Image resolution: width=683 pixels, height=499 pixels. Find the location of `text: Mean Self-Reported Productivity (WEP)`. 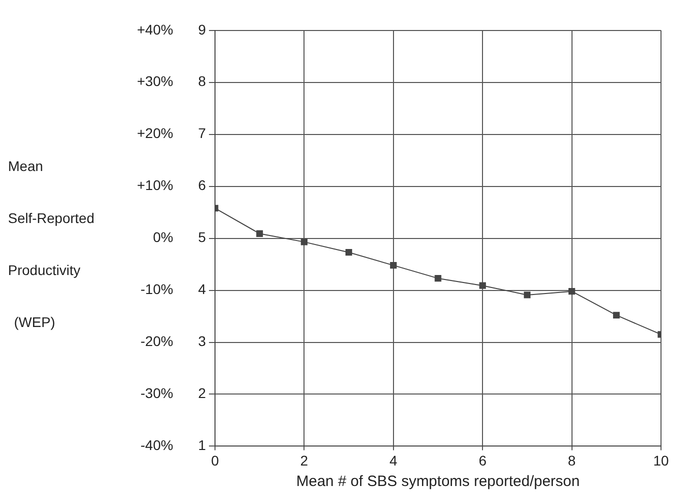

text: Mean Self-Reported Productivity (WEP) is located at coordinates (51, 244).